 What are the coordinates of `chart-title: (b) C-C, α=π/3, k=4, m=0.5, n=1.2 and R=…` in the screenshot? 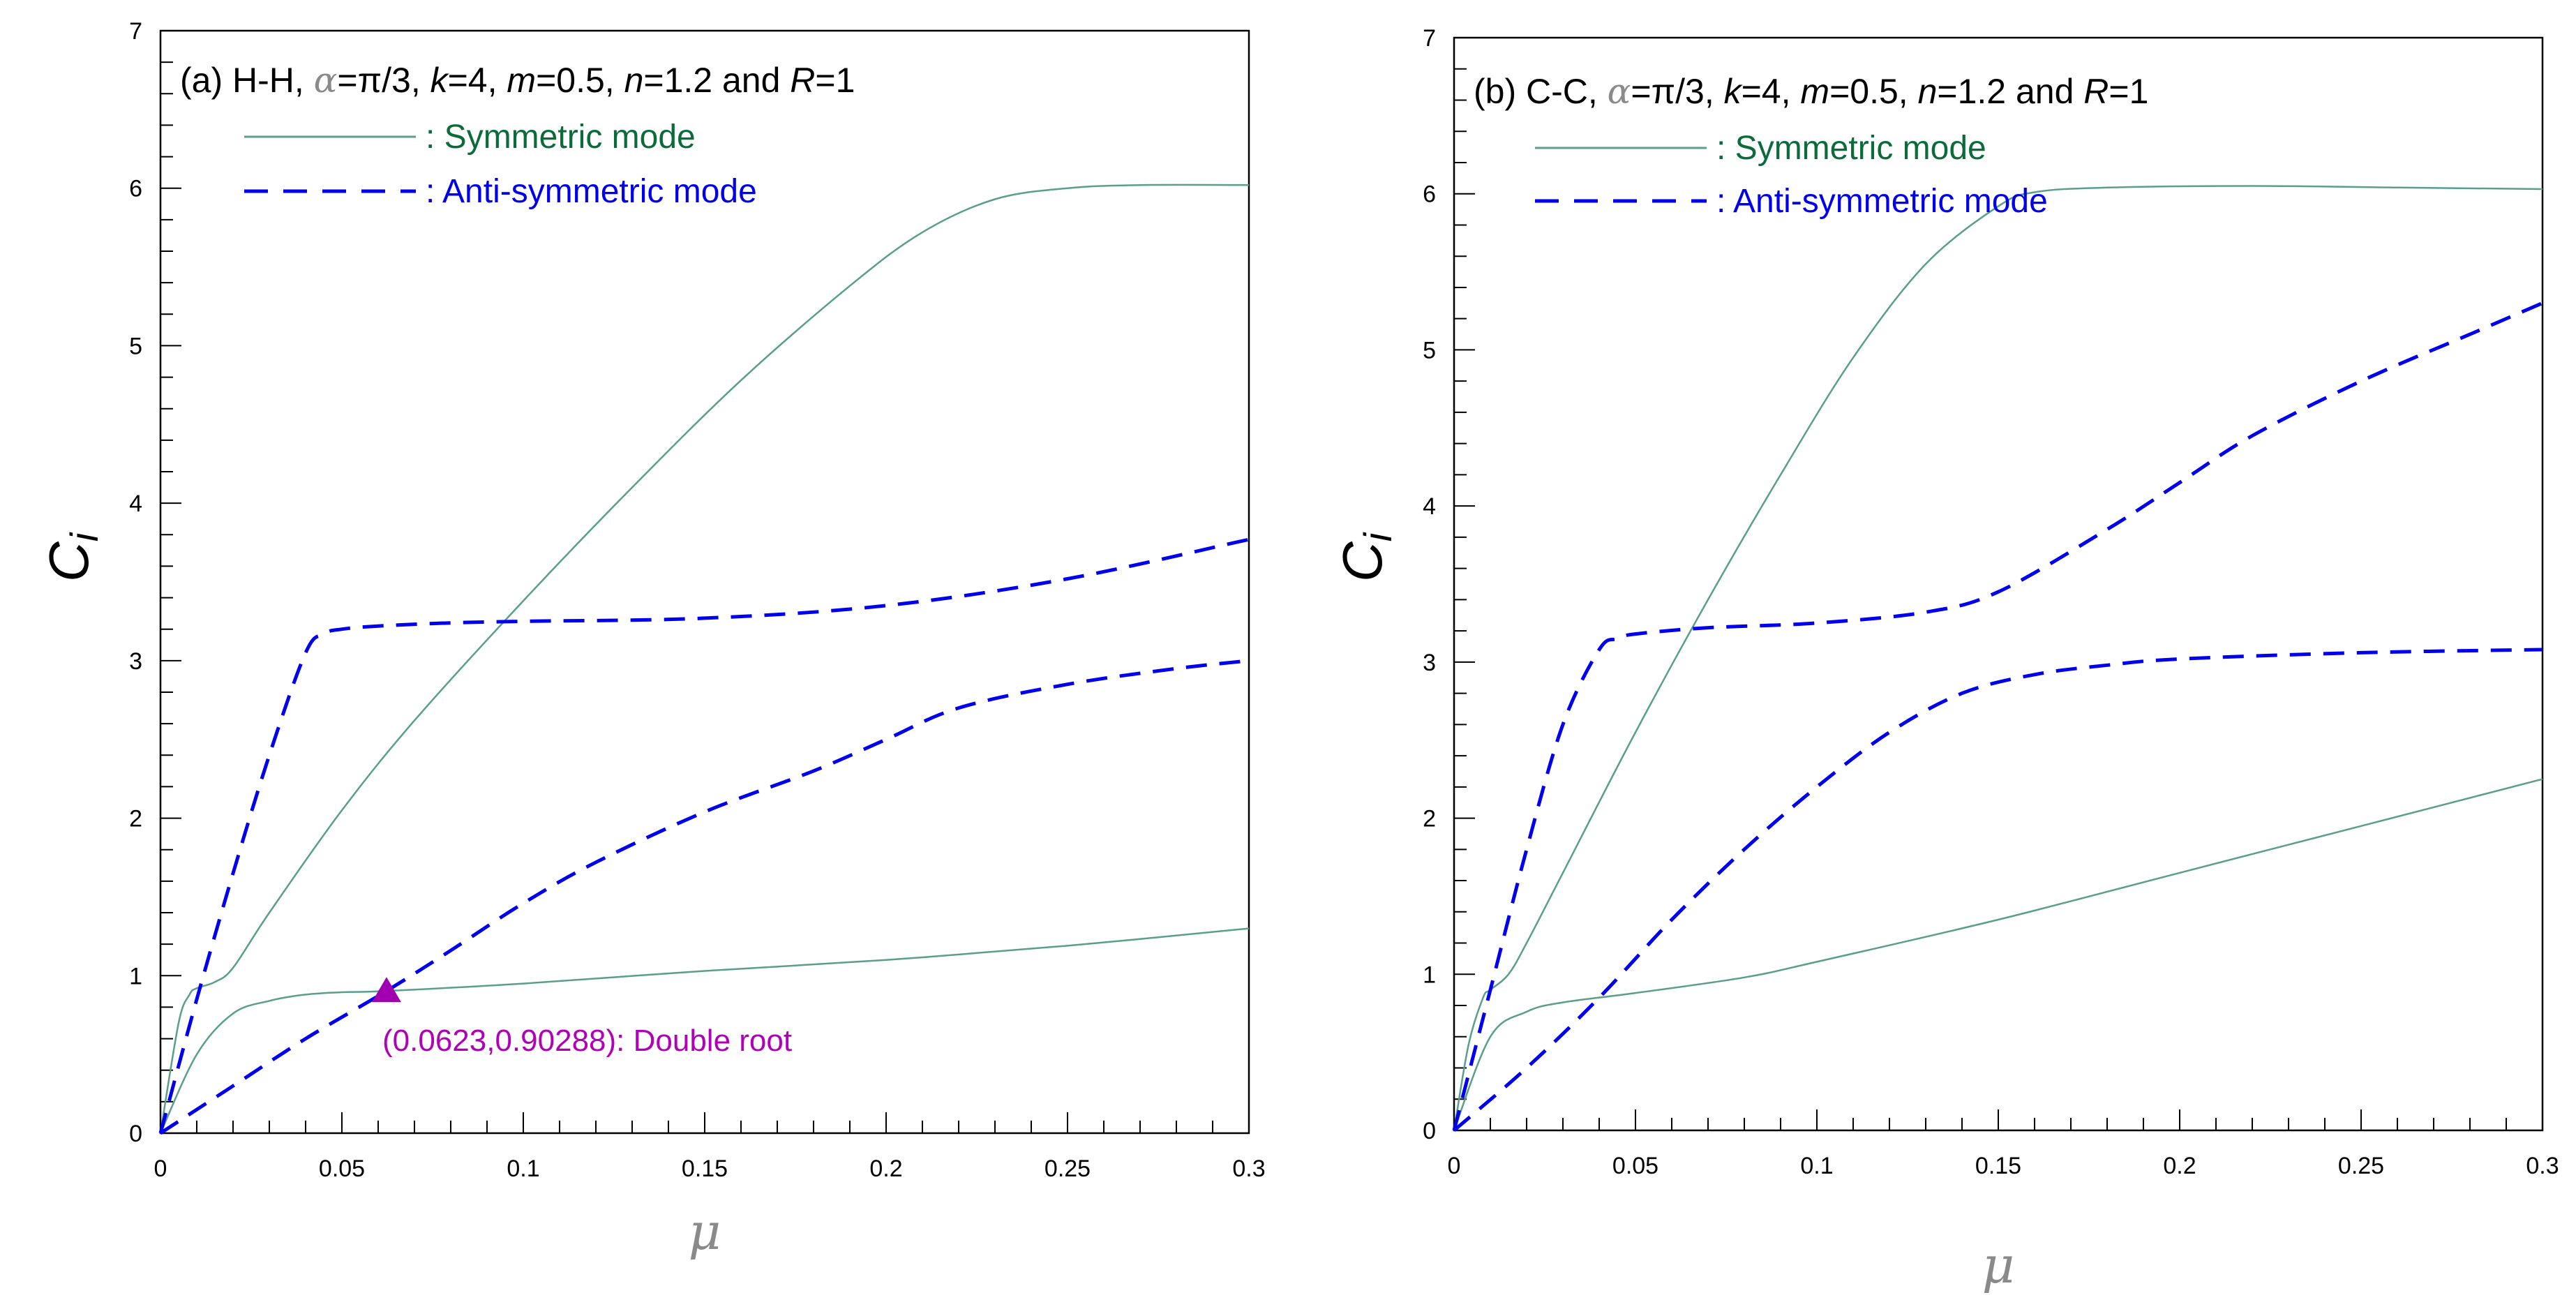 It's located at (1811, 91).